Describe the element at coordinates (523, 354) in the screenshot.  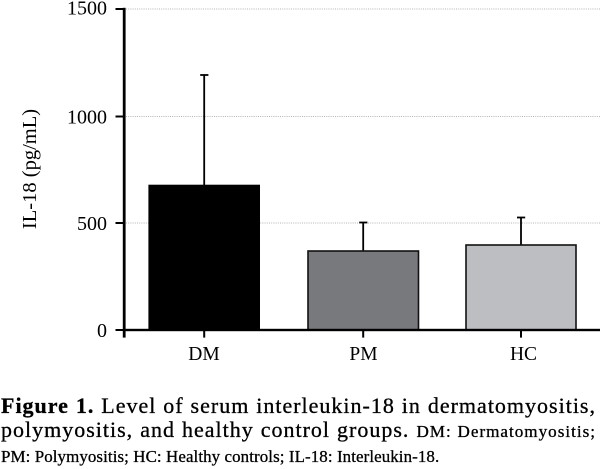
I see `svg-text: HC` at that location.